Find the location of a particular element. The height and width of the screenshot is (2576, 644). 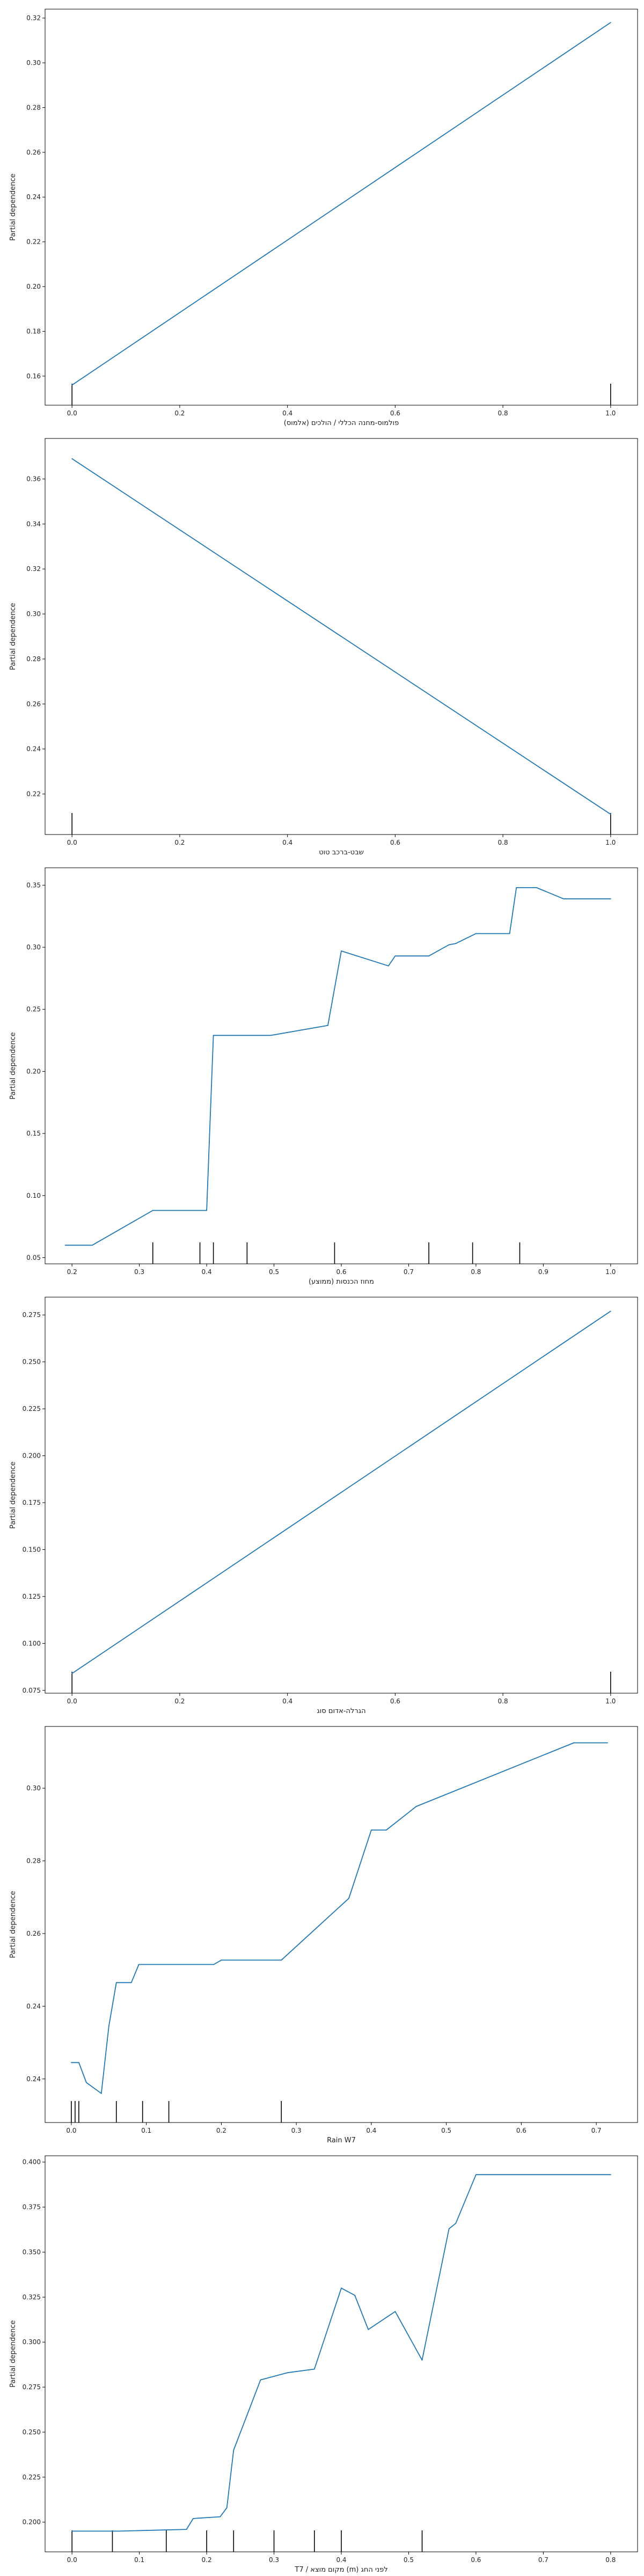

y-tick-label: 0.30 is located at coordinates (33, 63).